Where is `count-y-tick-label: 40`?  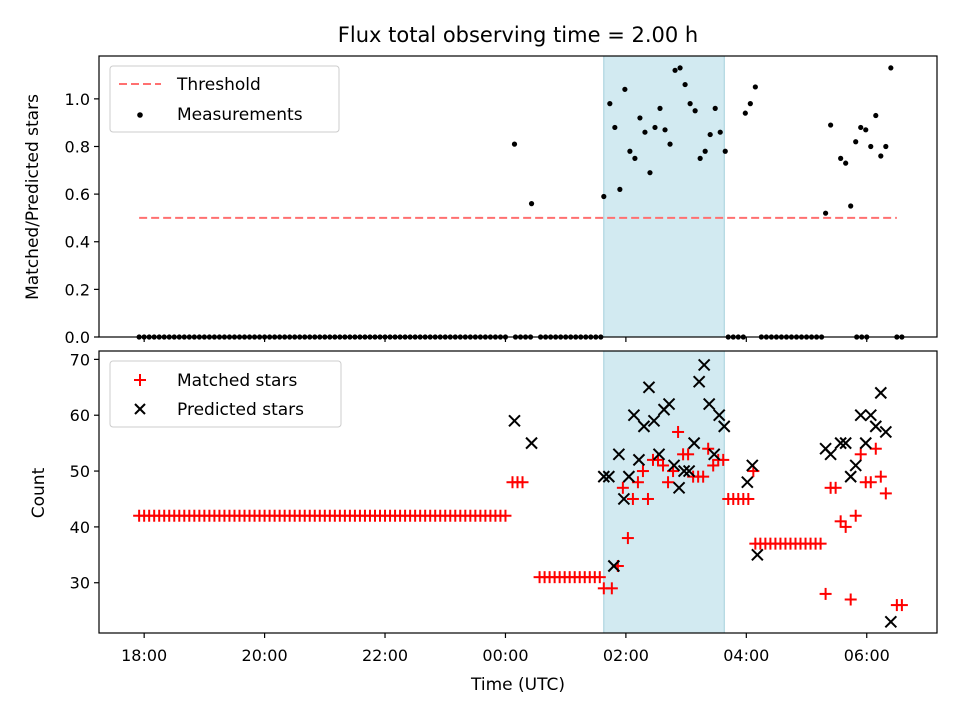
count-y-tick-label: 40 is located at coordinates (80, 527).